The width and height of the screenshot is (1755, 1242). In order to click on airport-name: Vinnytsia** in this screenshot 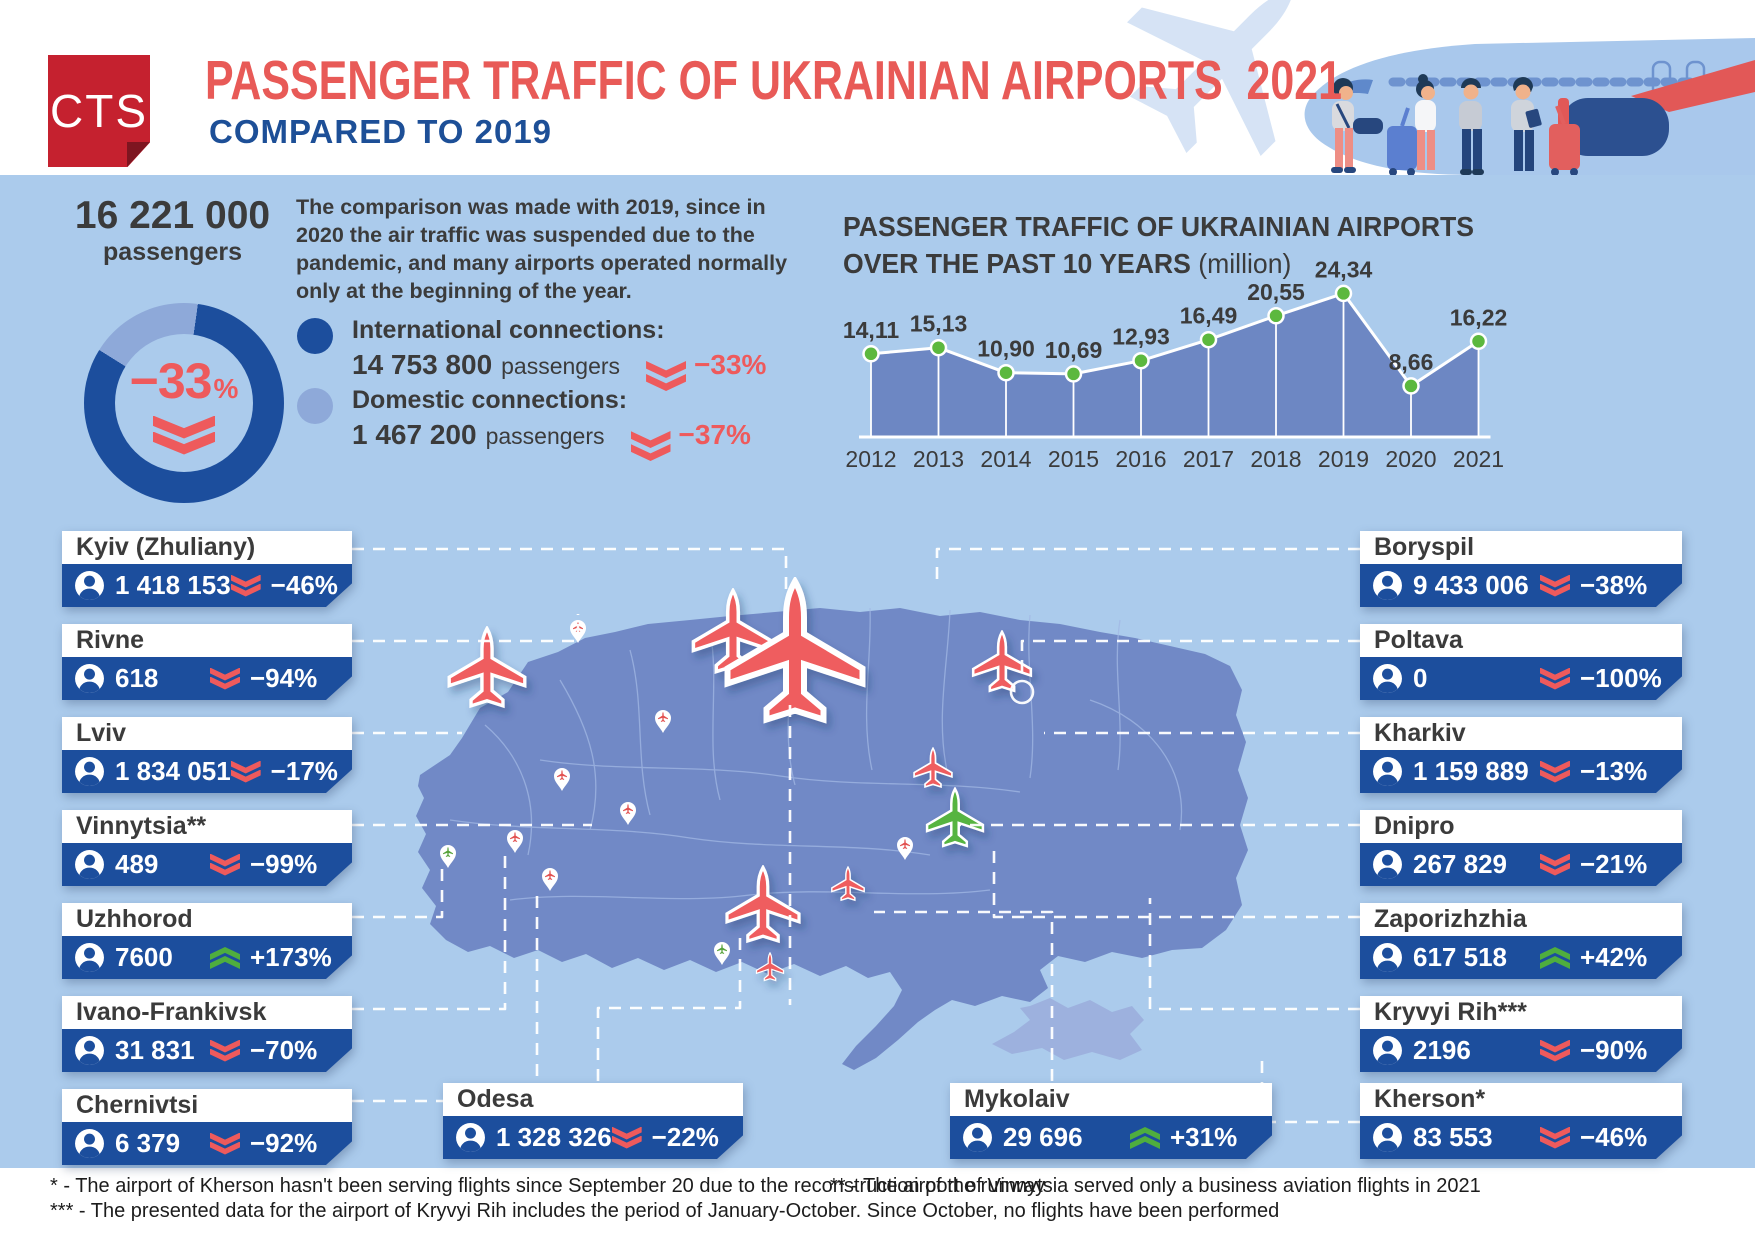, I will do `click(141, 826)`.